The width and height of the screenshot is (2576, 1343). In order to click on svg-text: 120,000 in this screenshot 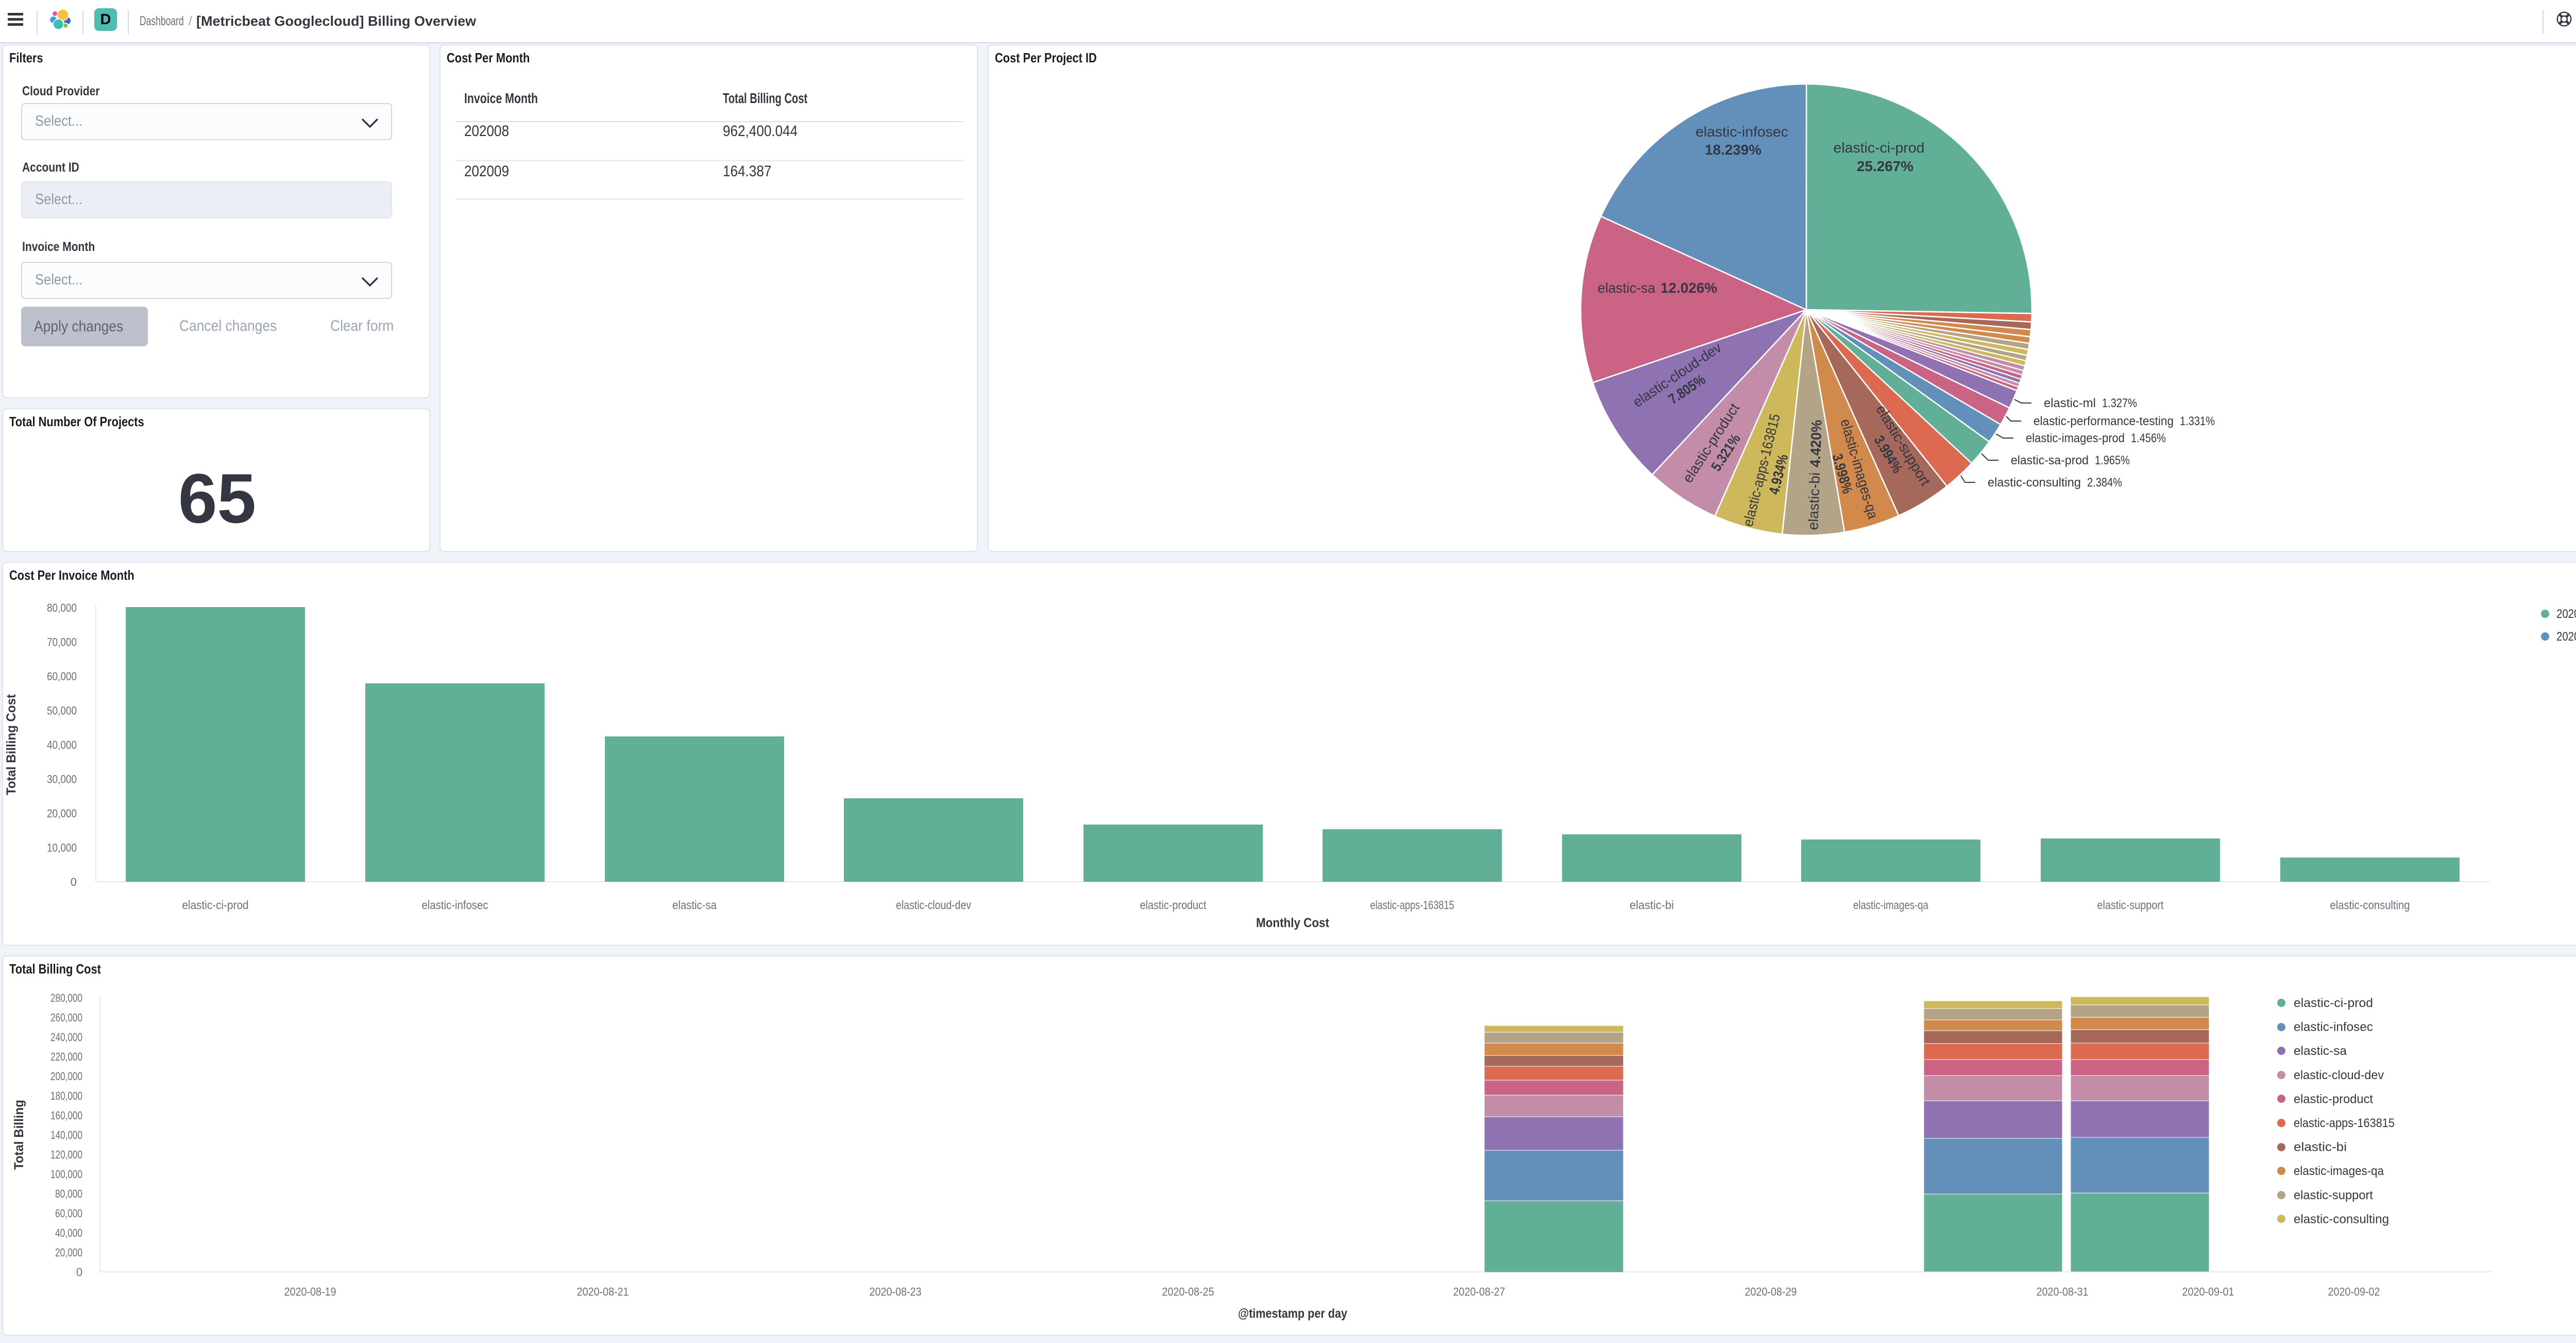, I will do `click(66, 1154)`.